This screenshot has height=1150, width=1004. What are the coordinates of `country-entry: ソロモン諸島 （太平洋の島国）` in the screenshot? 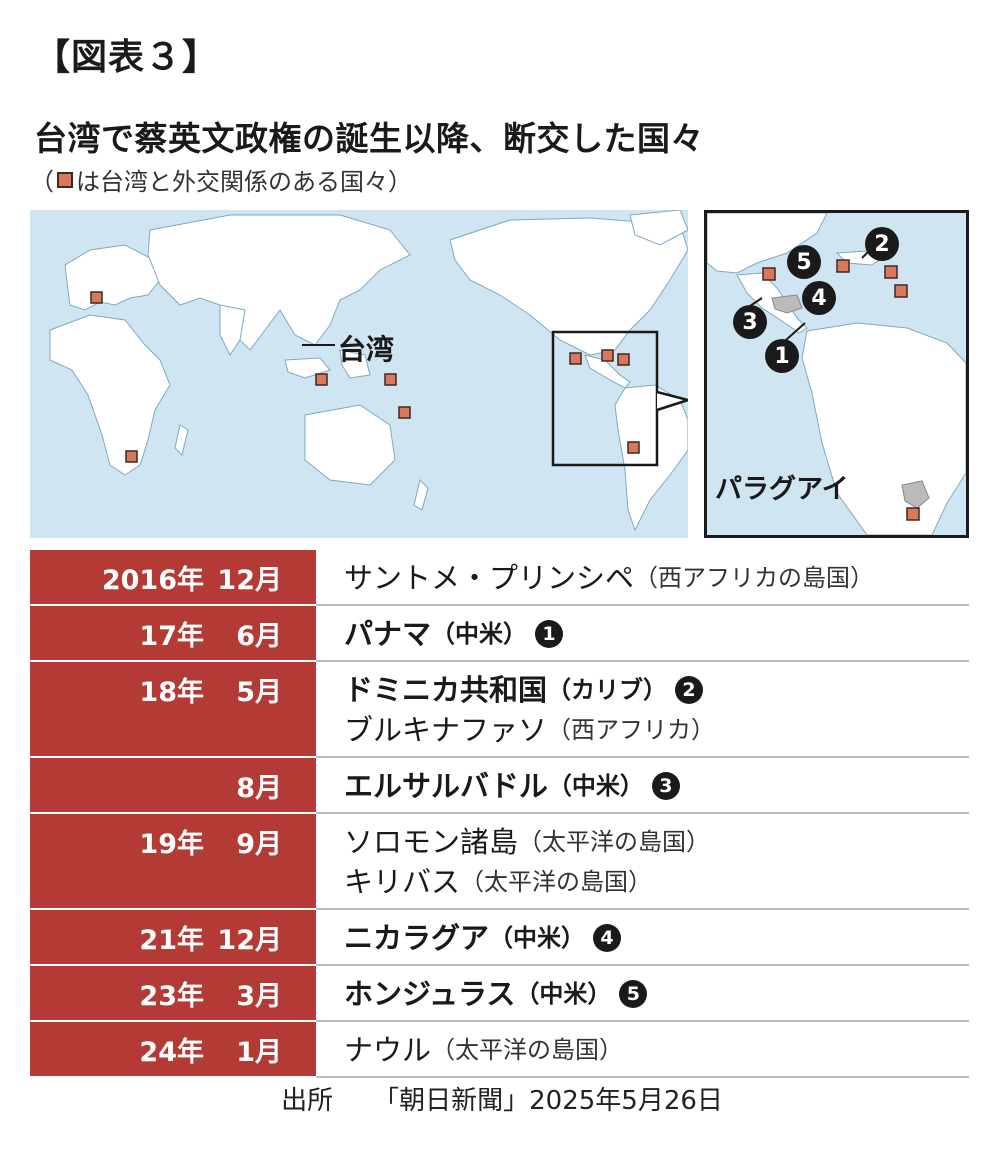 It's located at (656, 842).